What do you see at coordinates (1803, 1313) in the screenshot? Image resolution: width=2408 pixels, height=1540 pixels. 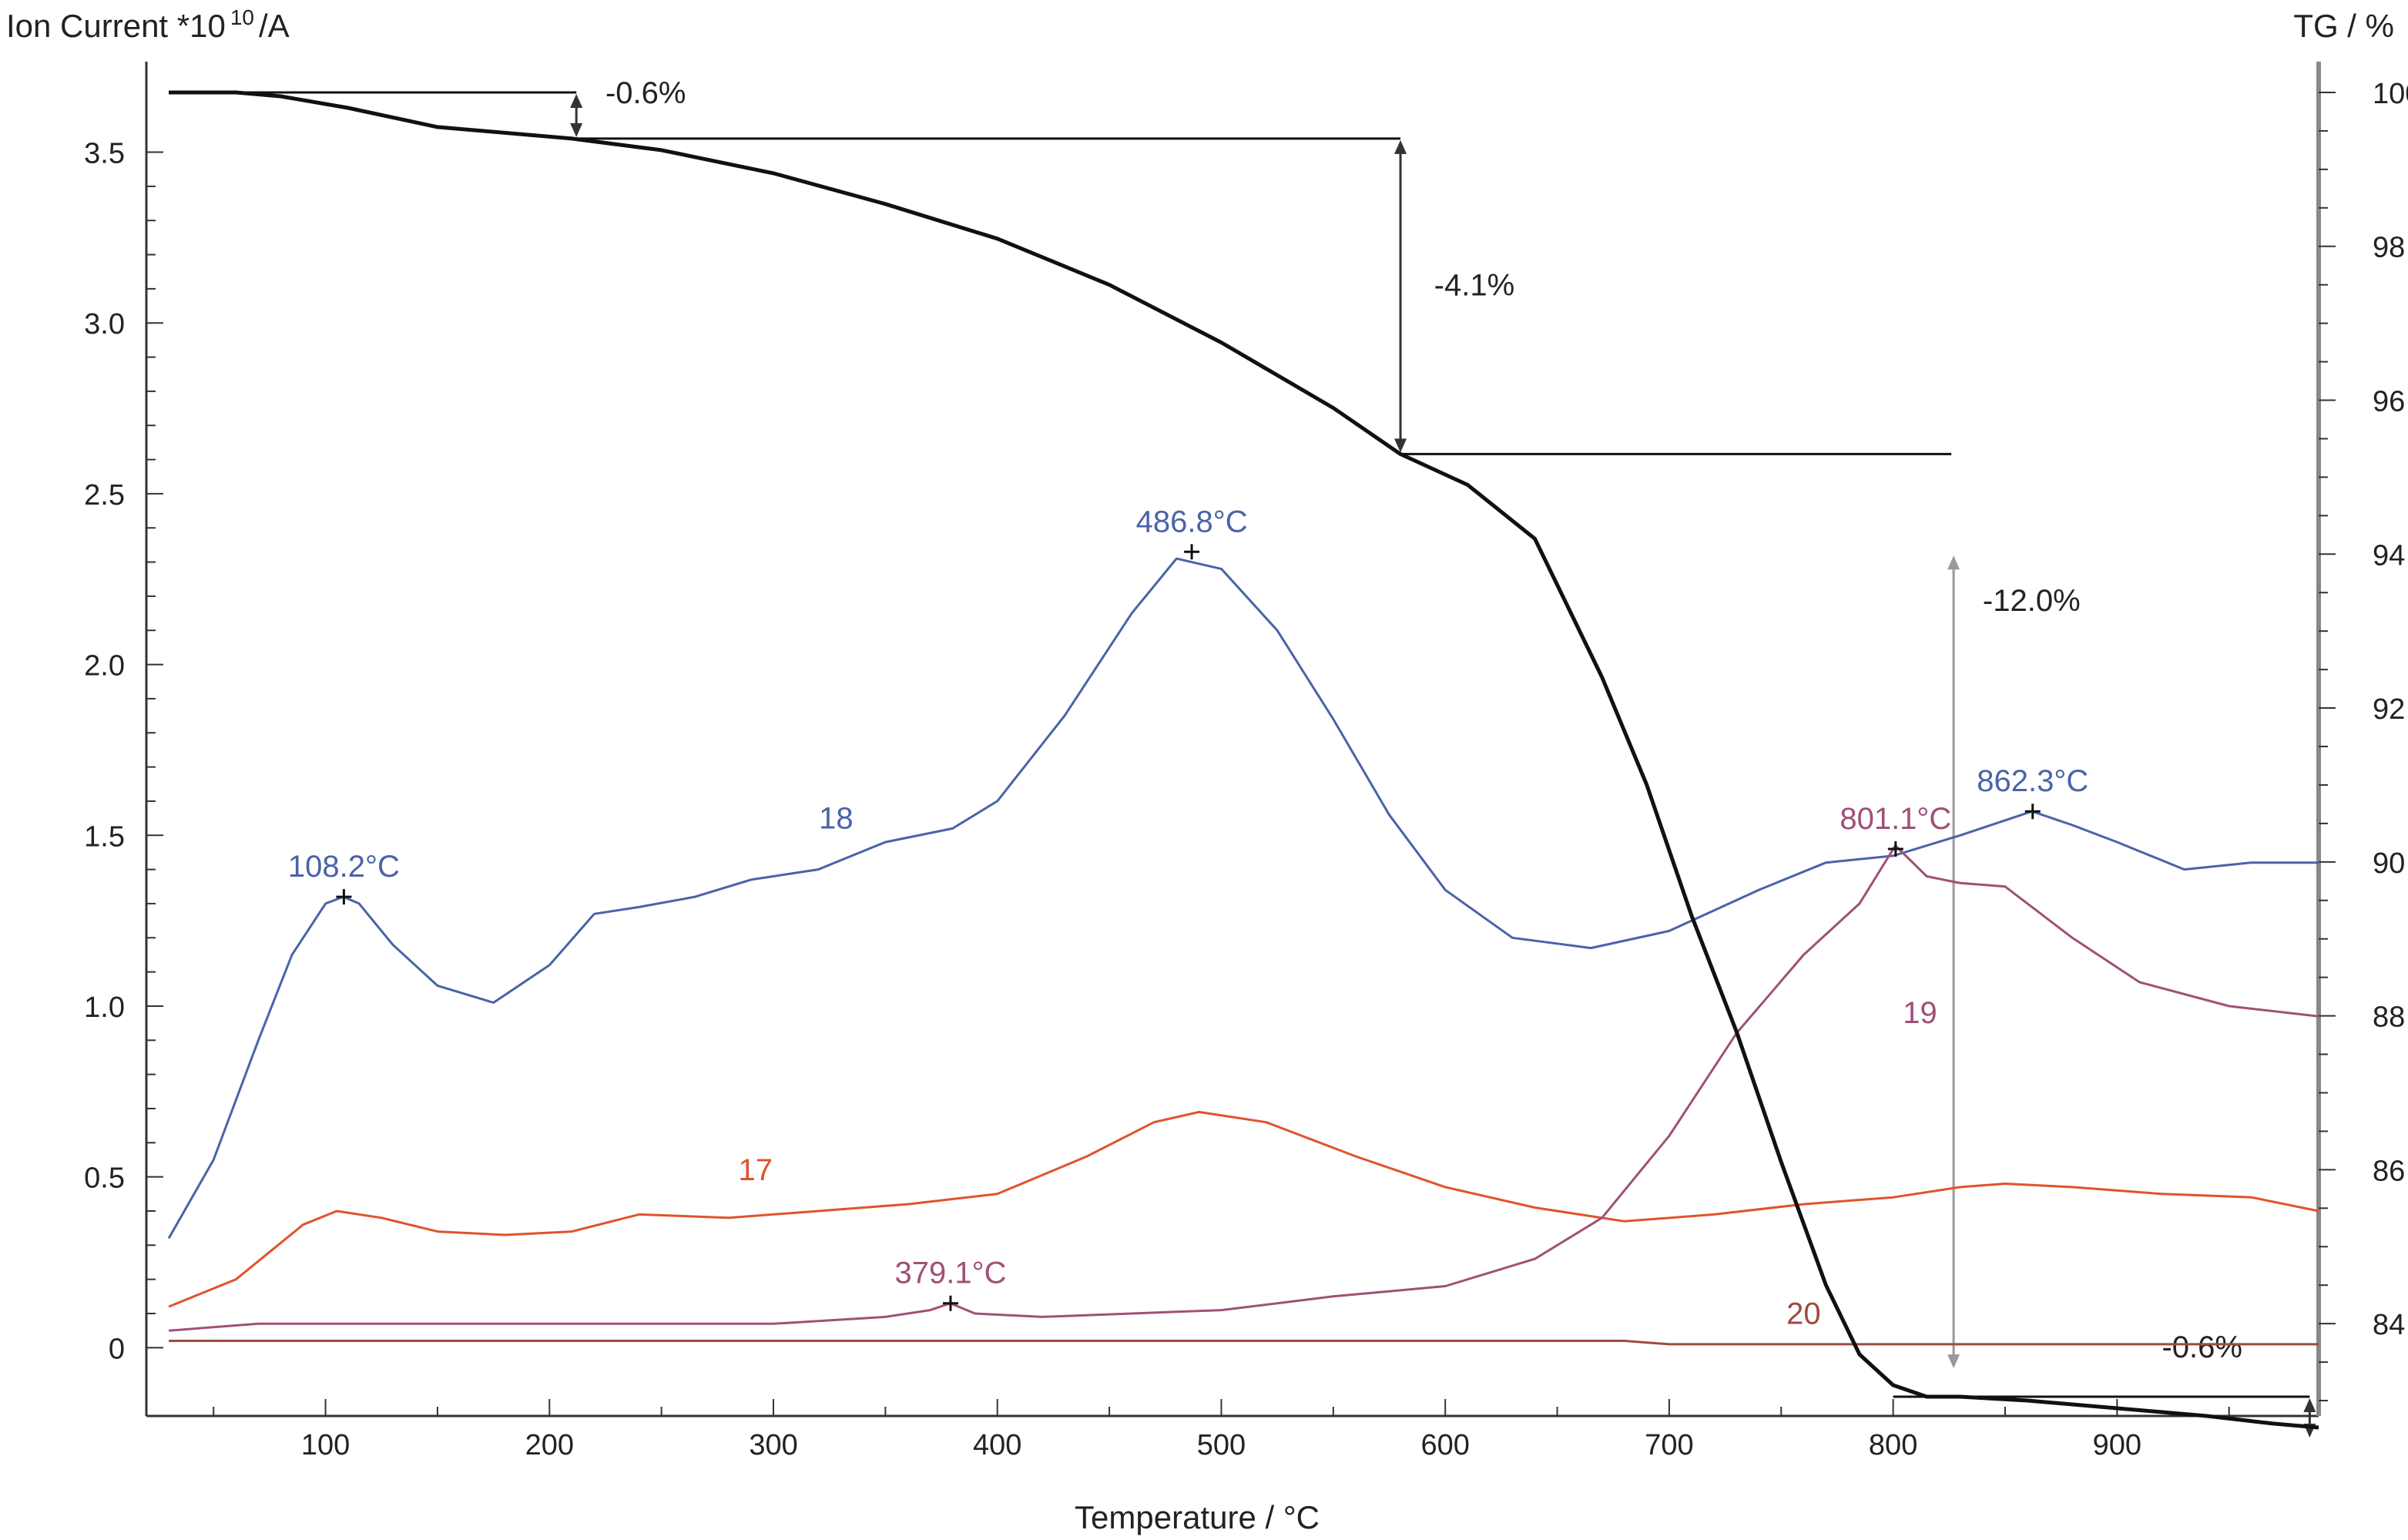 I see `series-label: 20` at bounding box center [1803, 1313].